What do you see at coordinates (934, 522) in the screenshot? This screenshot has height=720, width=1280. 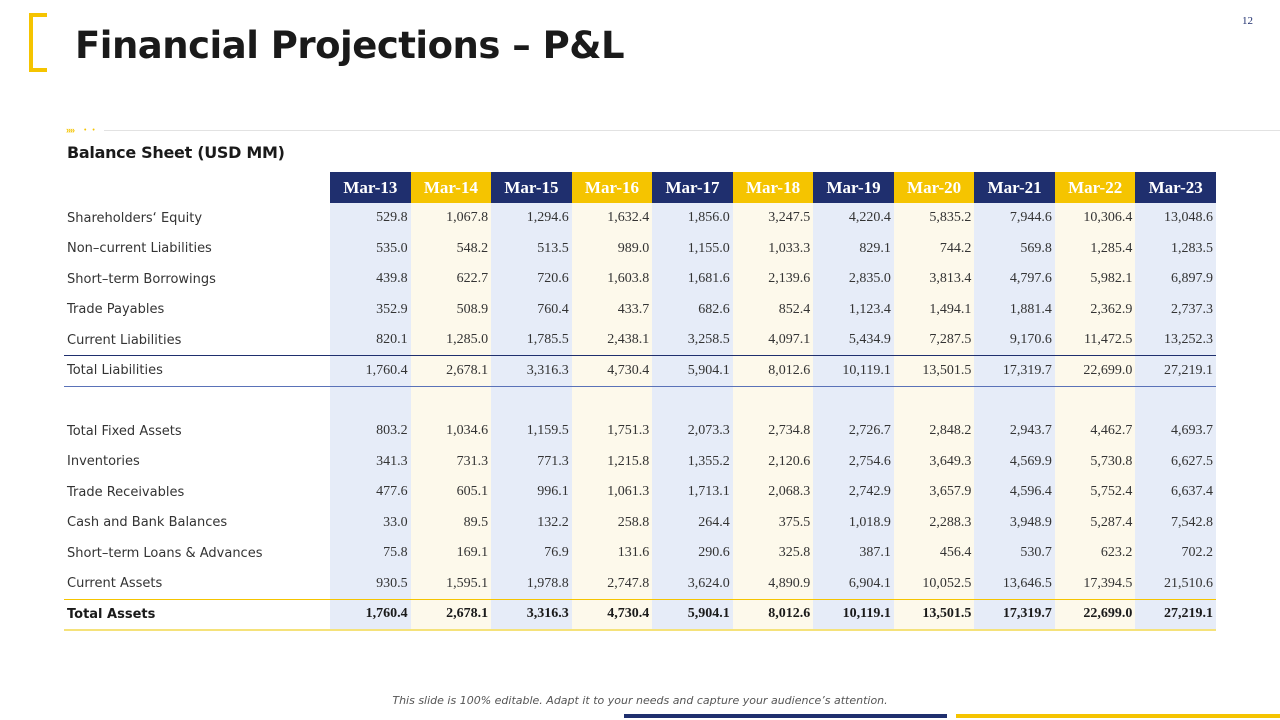 I see `table-cell: 2,288.3` at bounding box center [934, 522].